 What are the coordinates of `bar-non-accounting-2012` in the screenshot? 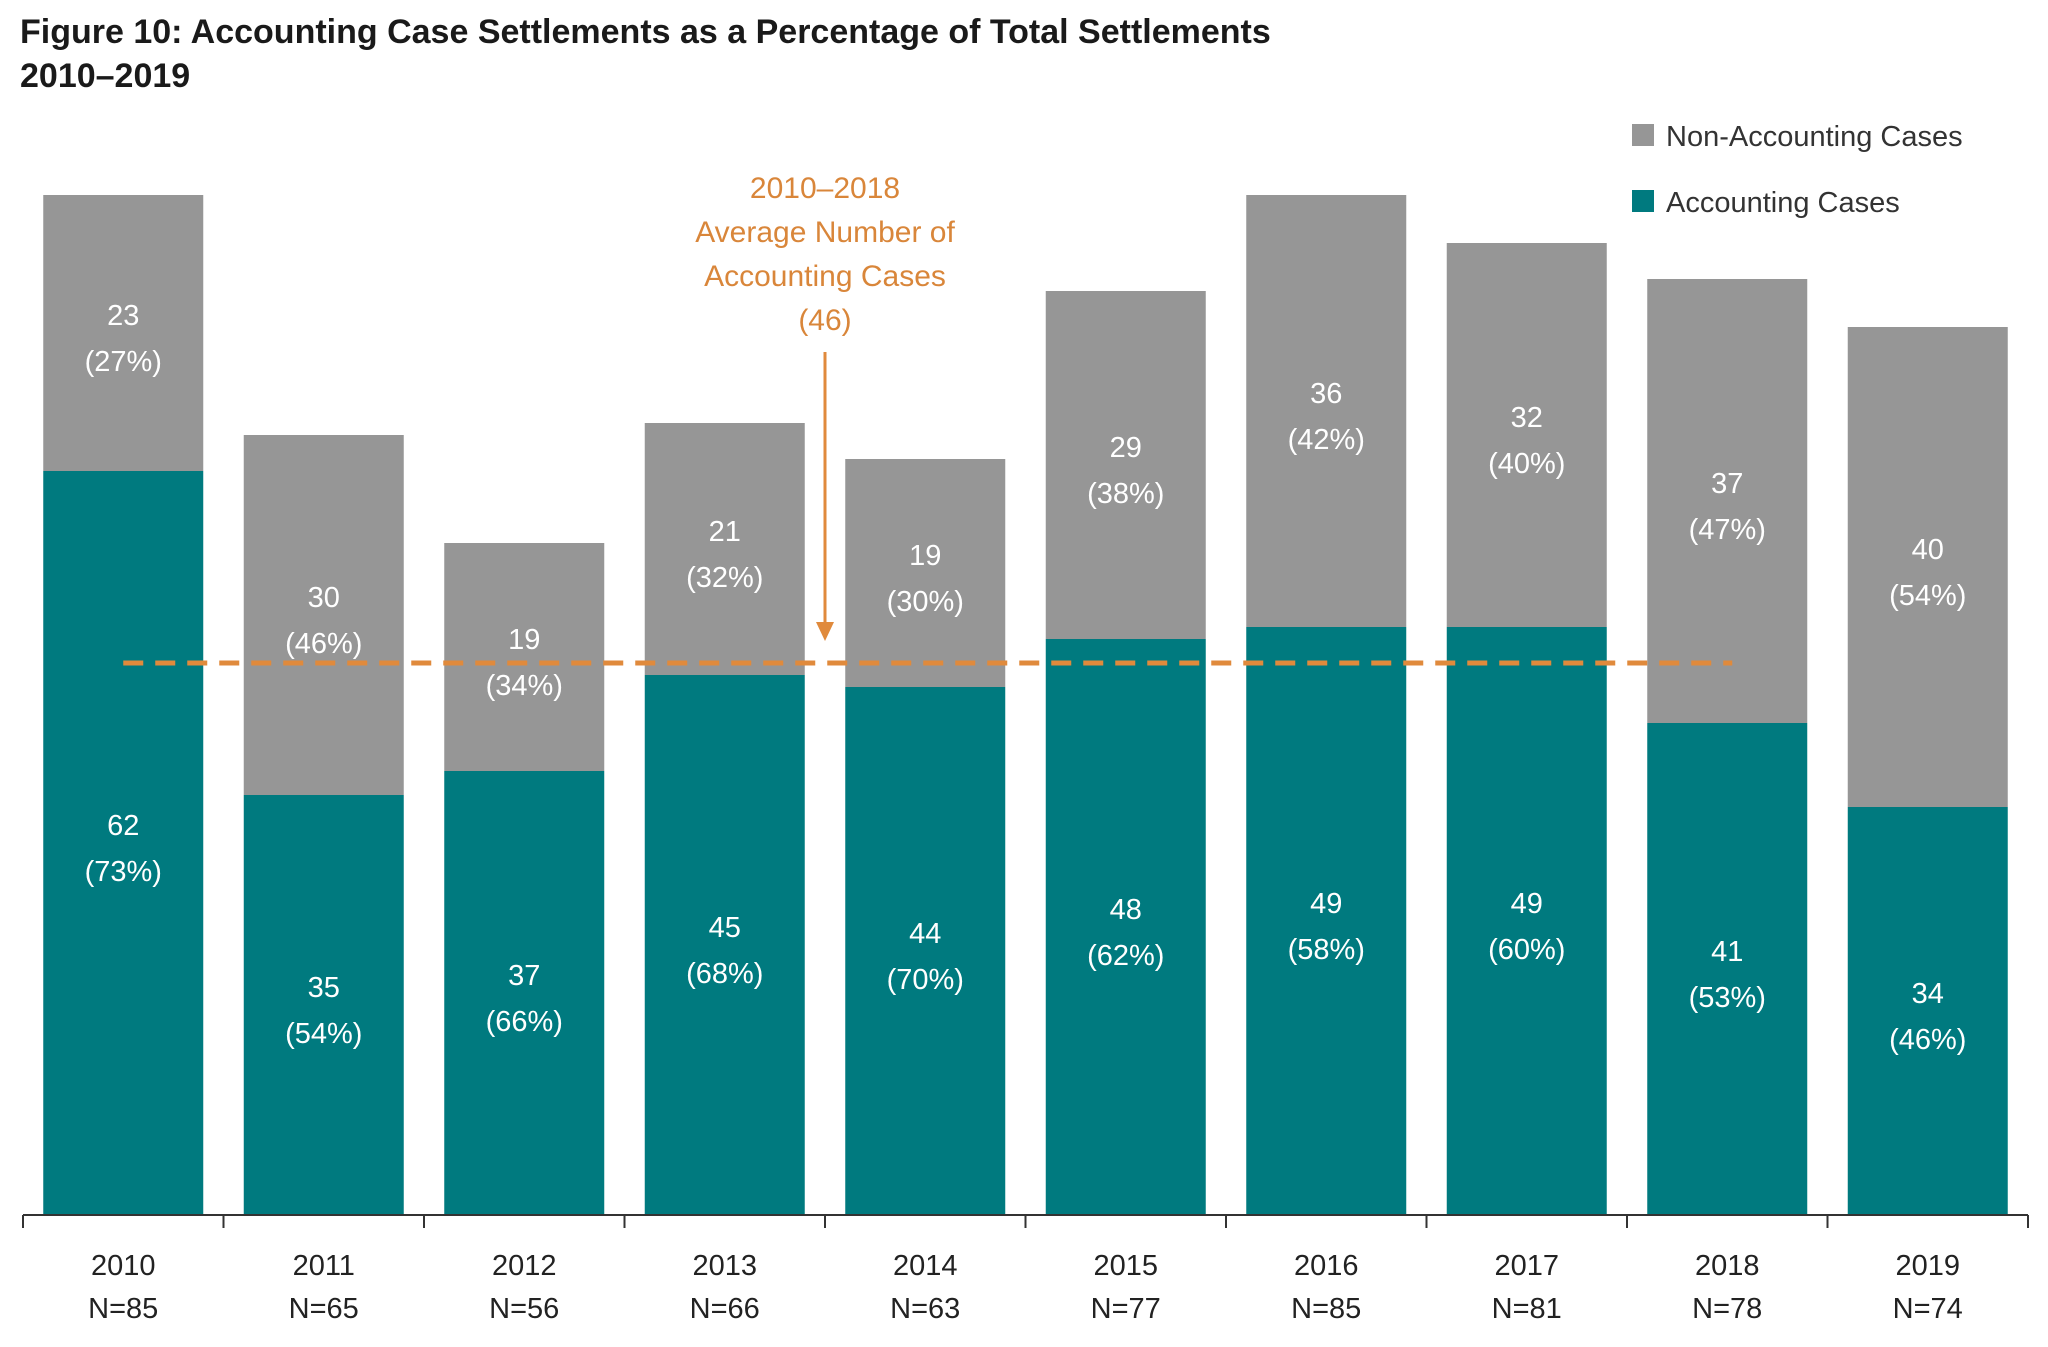 It's located at (524, 657).